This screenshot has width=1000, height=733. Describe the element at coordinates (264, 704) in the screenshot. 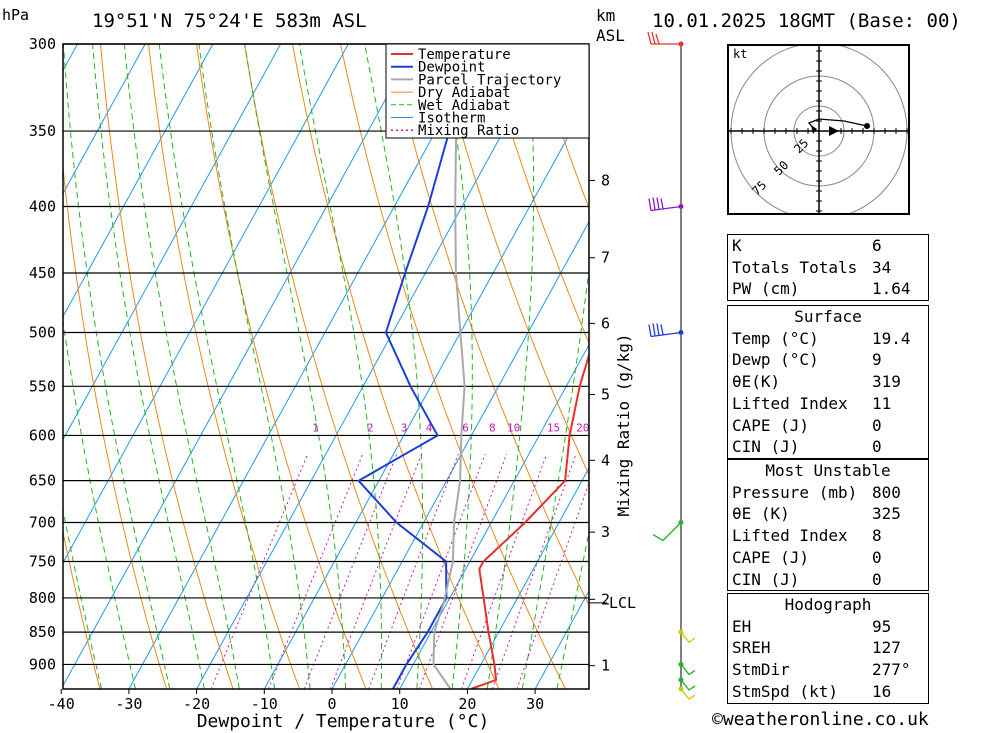

I see `temp-tick-label: -10` at that location.